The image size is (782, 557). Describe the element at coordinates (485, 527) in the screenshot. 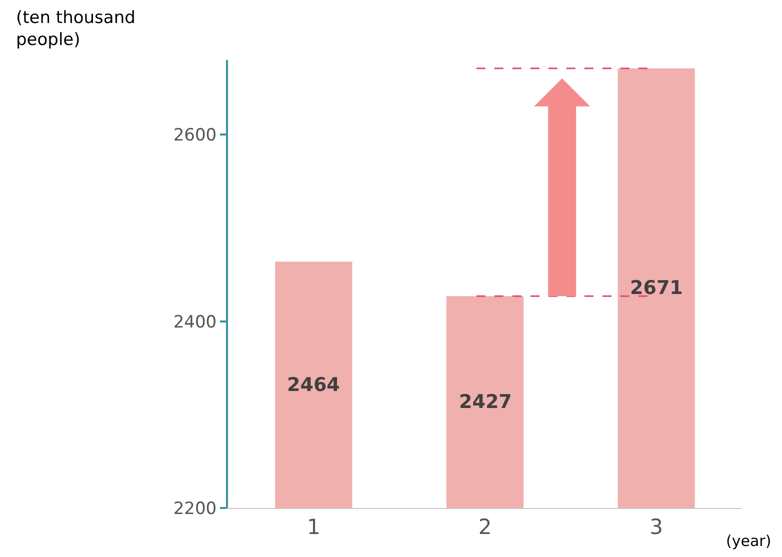

I see `x-tick-label: 2` at that location.